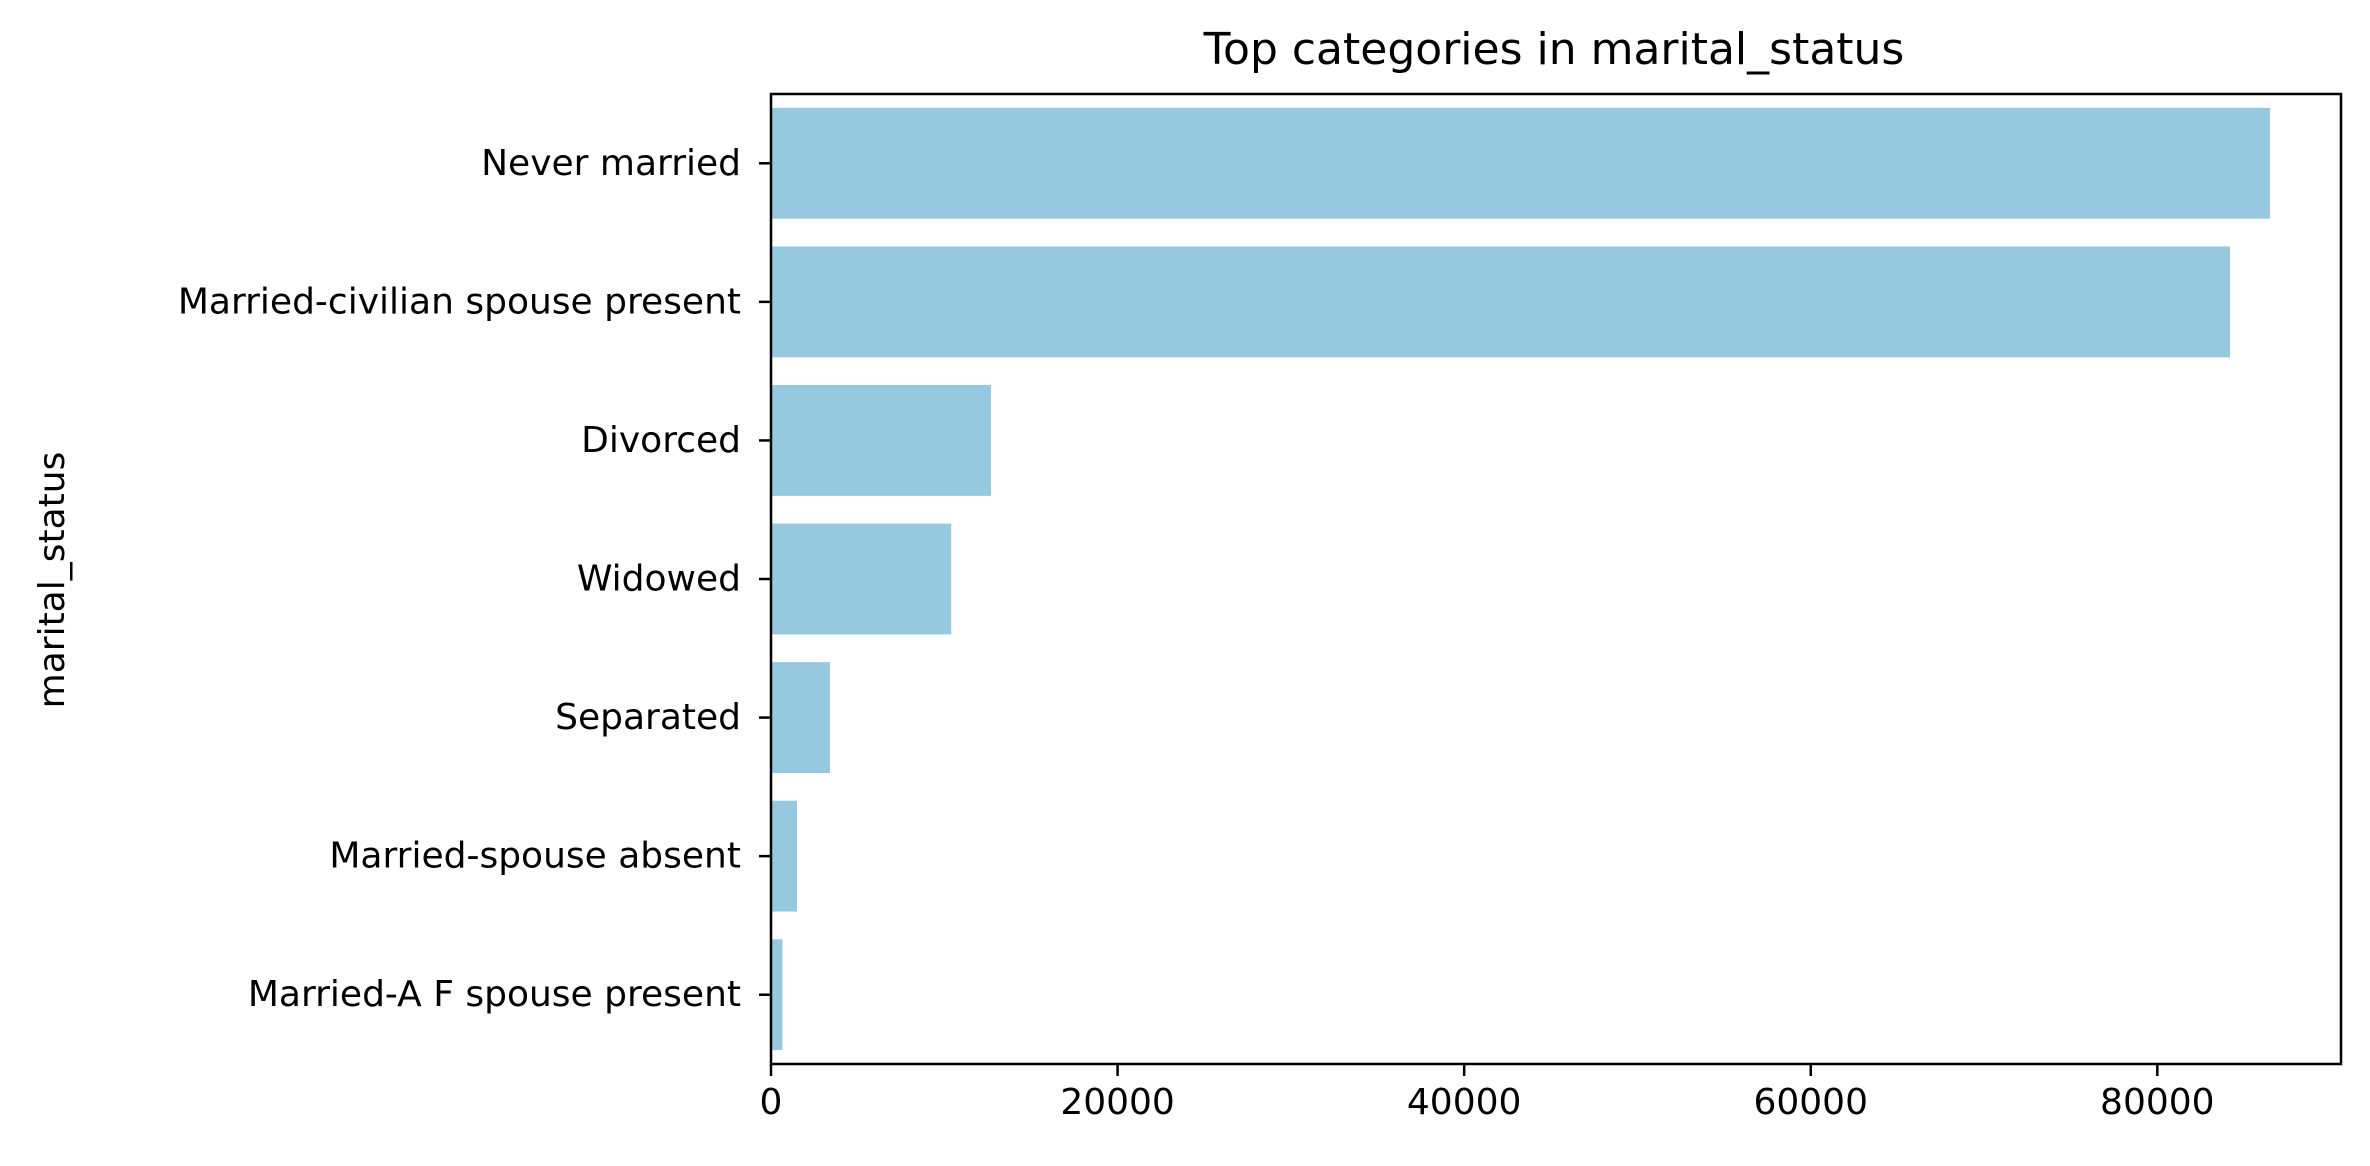  Describe the element at coordinates (535, 856) in the screenshot. I see `y-tick-label: Married-spouse absent` at that location.